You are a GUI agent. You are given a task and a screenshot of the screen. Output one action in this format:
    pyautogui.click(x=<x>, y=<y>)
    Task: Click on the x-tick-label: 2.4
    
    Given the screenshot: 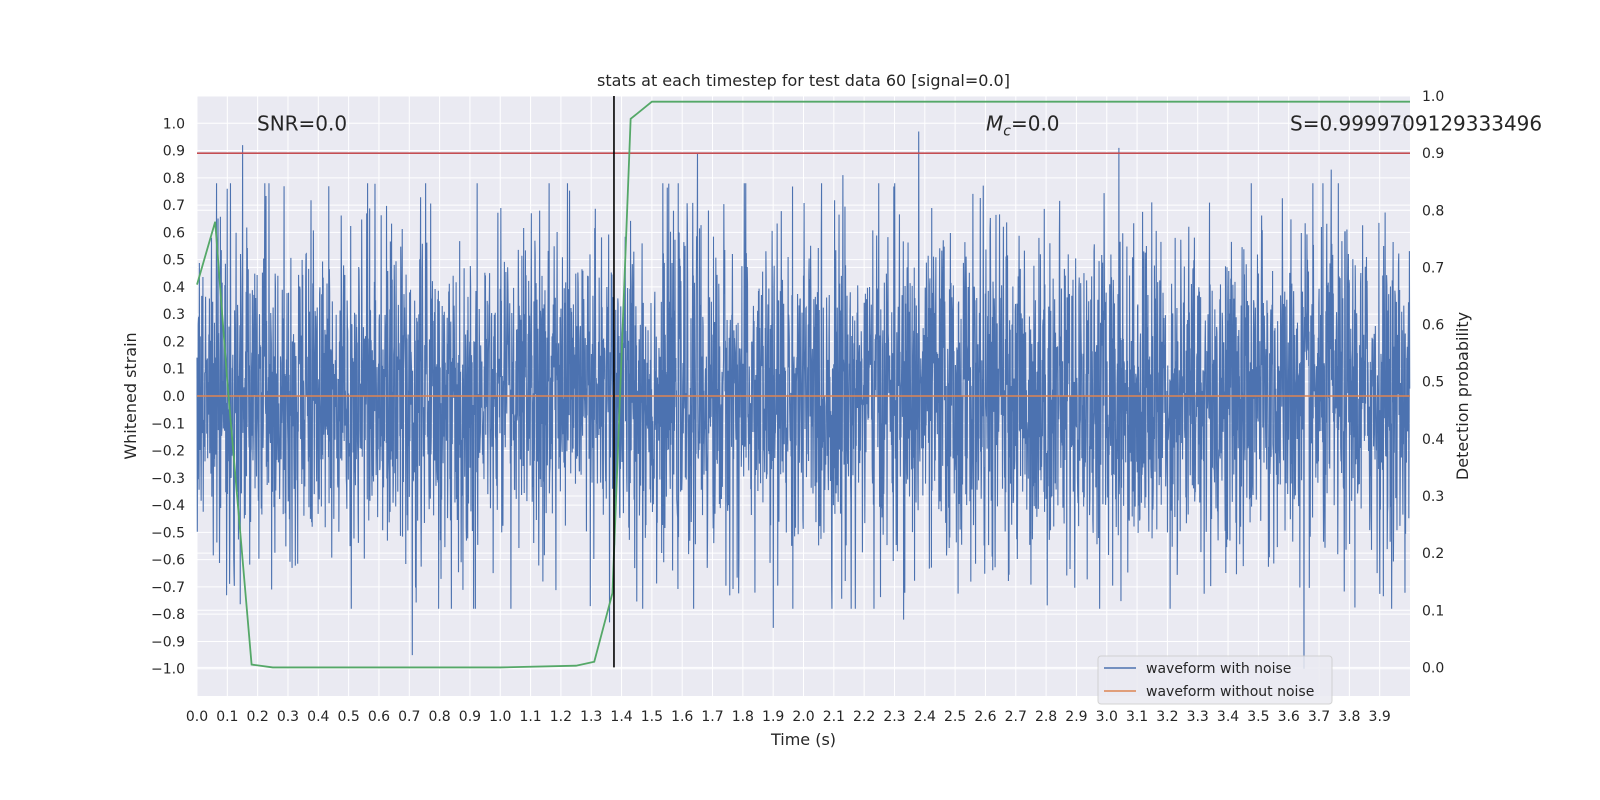 What is the action you would take?
    pyautogui.click(x=925, y=717)
    